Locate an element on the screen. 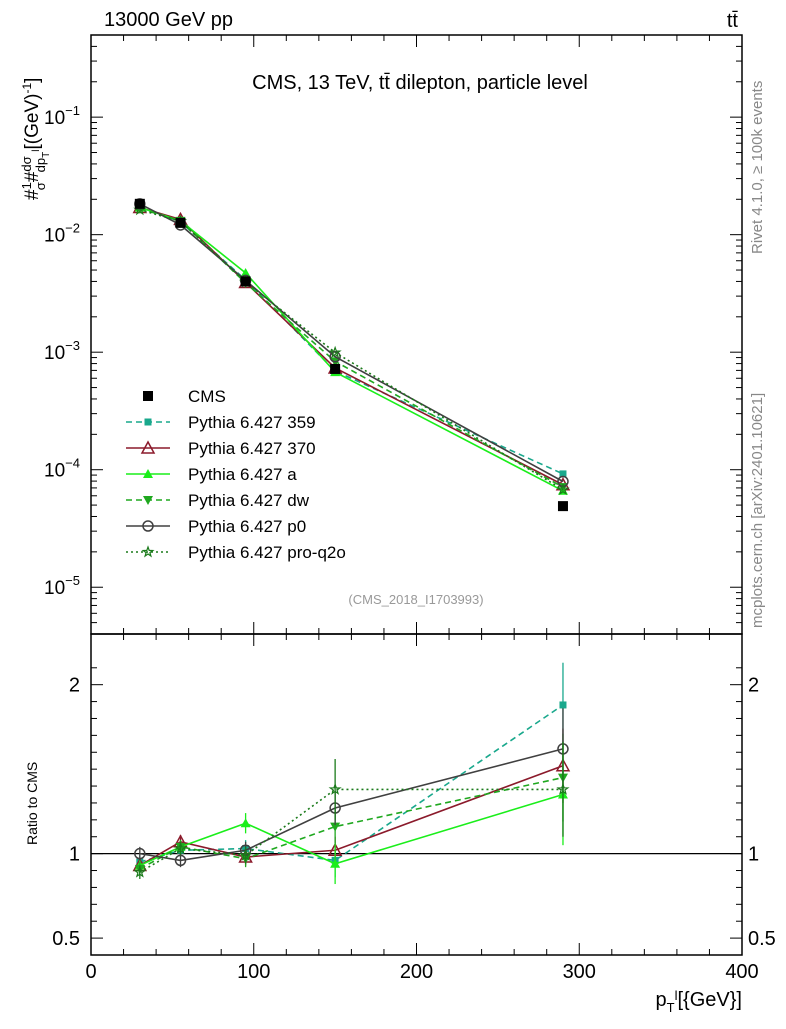 The image size is (786, 1029). ratio-line-pythia-6-427-dw is located at coordinates (351, 823).